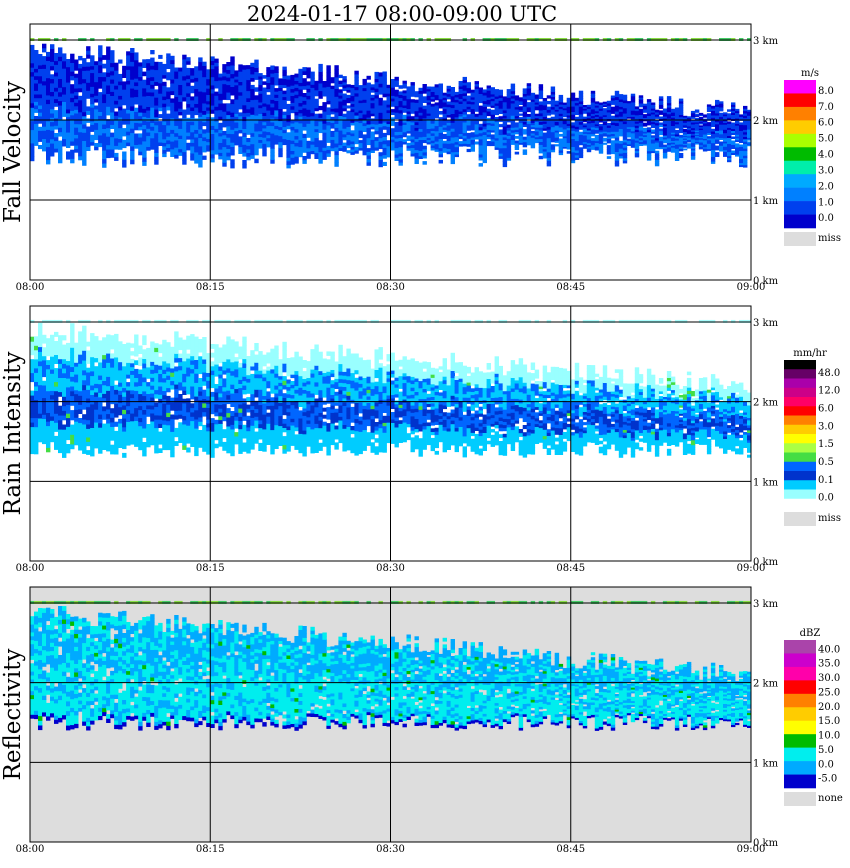  Describe the element at coordinates (826, 186) in the screenshot. I see `colorbar-label: 2.0` at that location.